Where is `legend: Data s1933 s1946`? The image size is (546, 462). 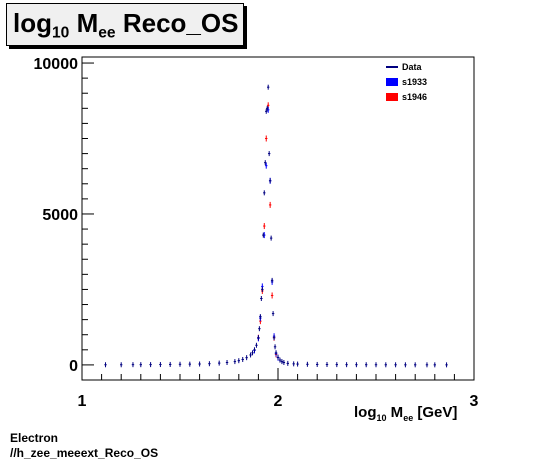
legend: Data s1933 s1946 is located at coordinates (406, 82).